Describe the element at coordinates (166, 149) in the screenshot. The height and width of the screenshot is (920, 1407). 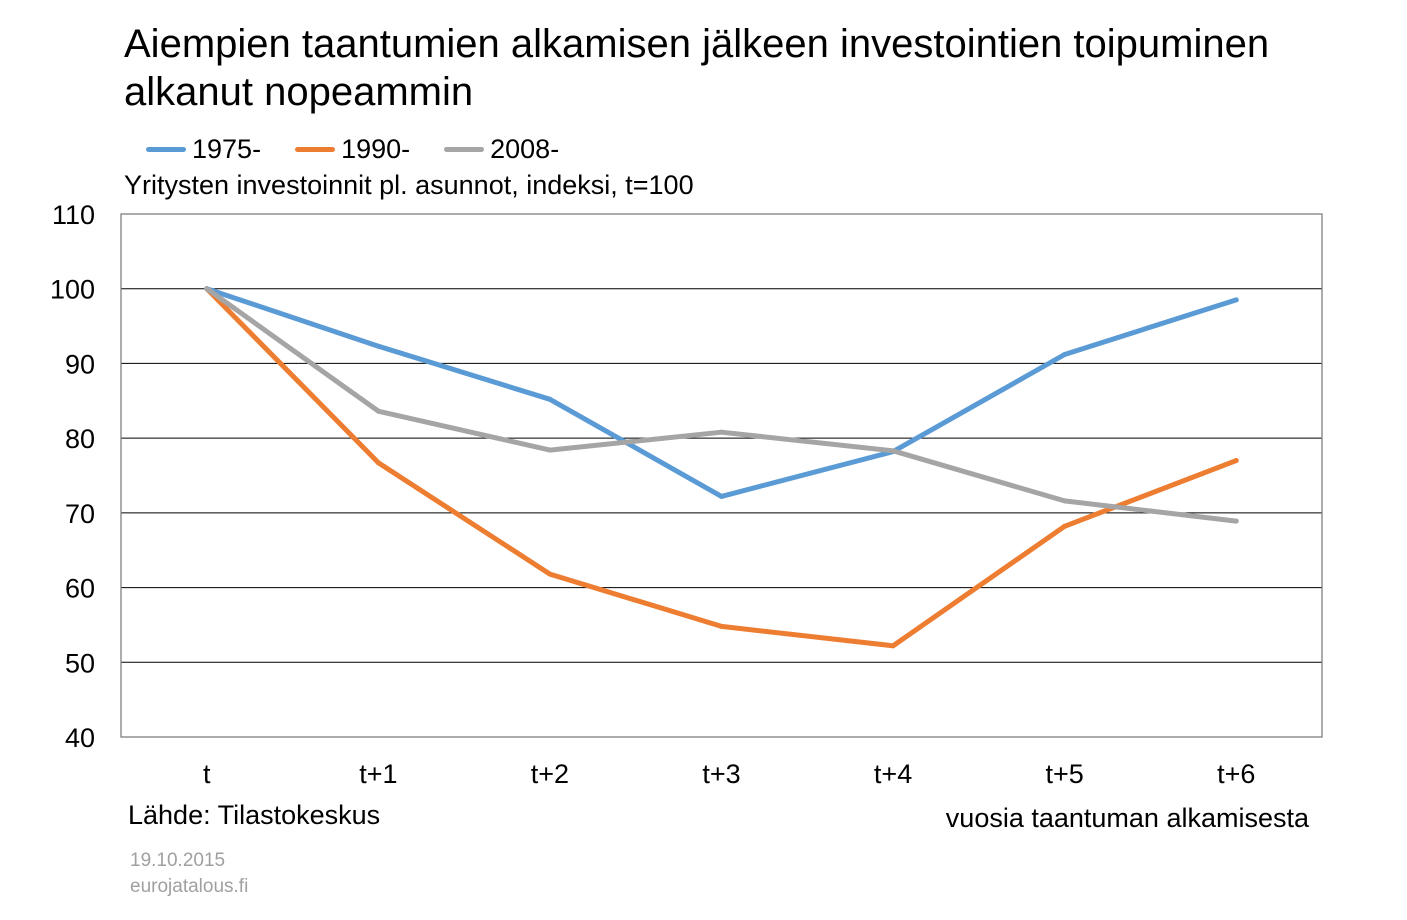
I see `legend-swatch-1975` at that location.